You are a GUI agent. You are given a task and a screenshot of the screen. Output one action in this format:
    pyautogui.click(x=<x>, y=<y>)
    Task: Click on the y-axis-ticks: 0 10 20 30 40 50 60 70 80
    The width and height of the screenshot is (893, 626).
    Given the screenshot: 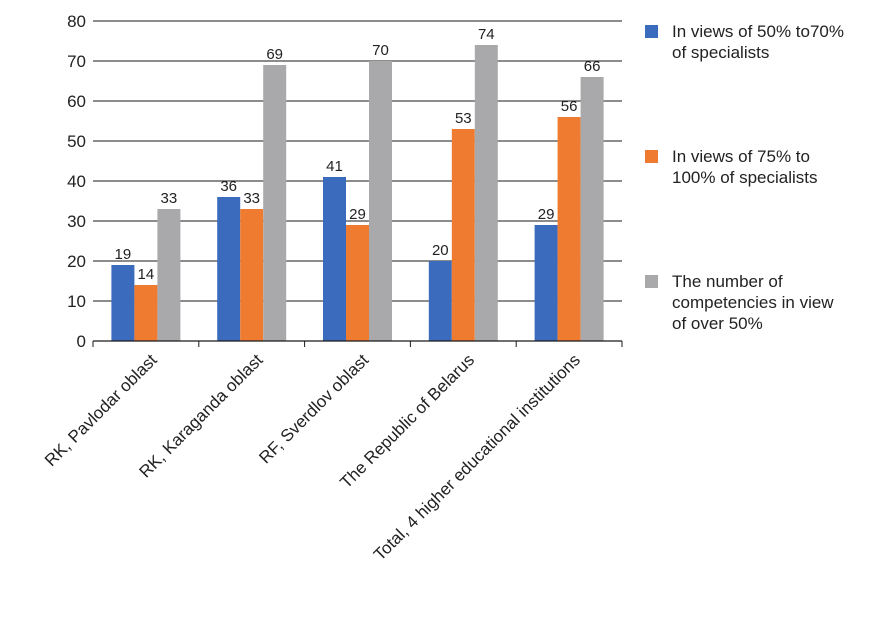 What is the action you would take?
    pyautogui.click(x=76, y=181)
    